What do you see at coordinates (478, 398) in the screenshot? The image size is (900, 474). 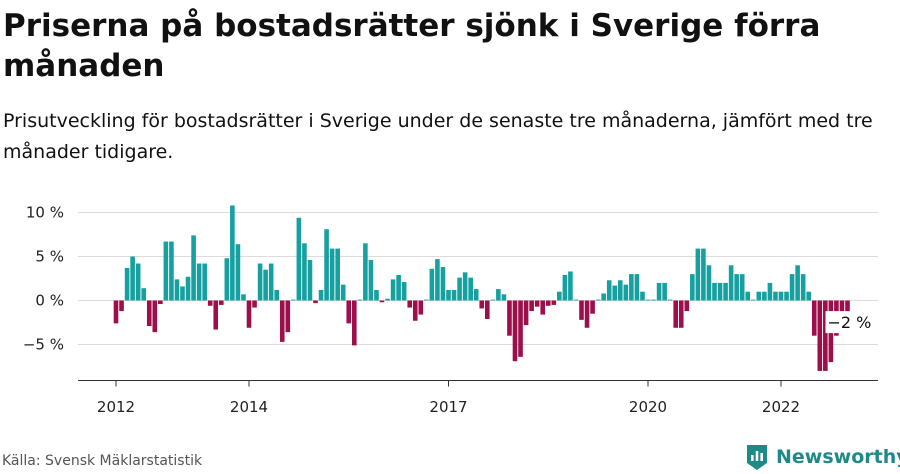 I see `x-axis: 2012 2014 2017 2020 2022` at bounding box center [478, 398].